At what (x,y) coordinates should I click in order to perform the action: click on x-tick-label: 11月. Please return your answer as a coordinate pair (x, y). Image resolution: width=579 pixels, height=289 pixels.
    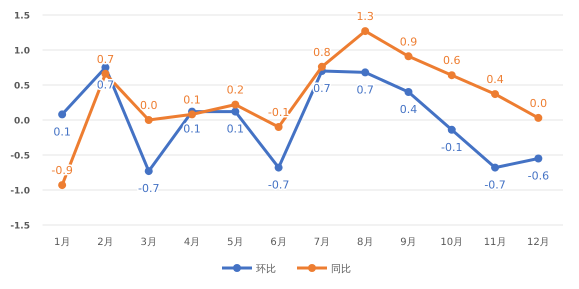
    Looking at the image, I should click on (495, 242).